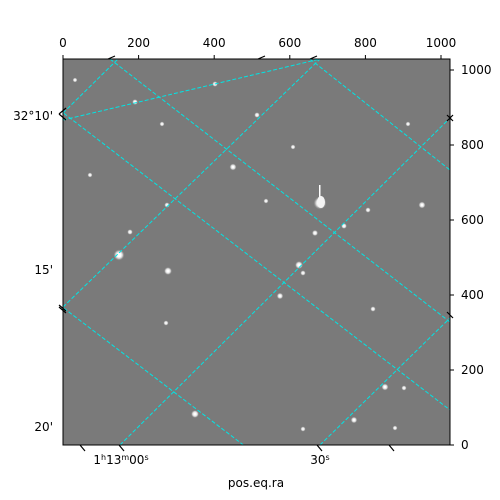 The height and width of the screenshot is (500, 500). Describe the element at coordinates (138, 43) in the screenshot. I see `top-tick-label: 200` at that location.